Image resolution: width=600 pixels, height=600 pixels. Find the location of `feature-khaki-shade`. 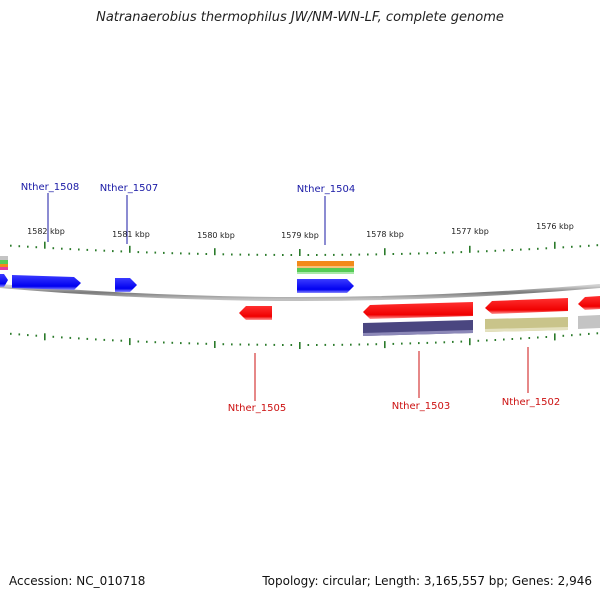

feature-khaki-shade is located at coordinates (526, 329).